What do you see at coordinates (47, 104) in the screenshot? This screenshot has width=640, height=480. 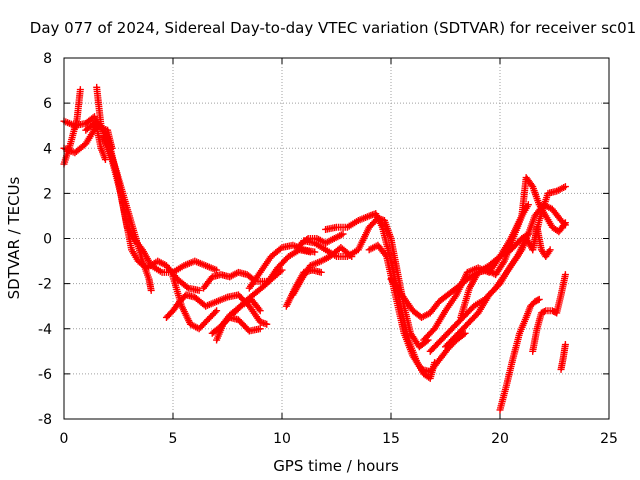 I see `y-tick-label: 6` at bounding box center [47, 104].